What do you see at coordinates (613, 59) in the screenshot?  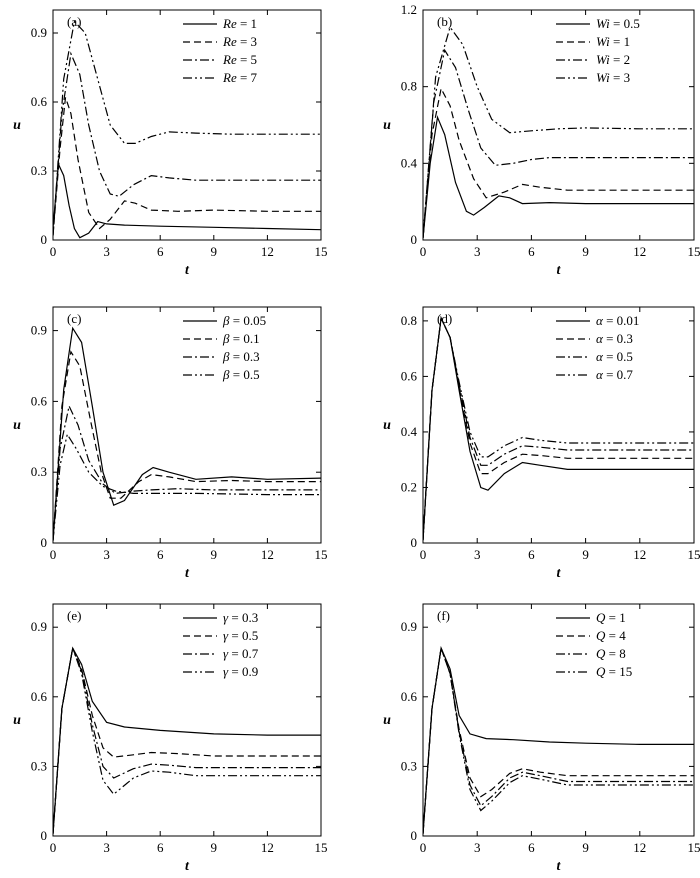 I see `legend-entry: Wi = 2` at bounding box center [613, 59].